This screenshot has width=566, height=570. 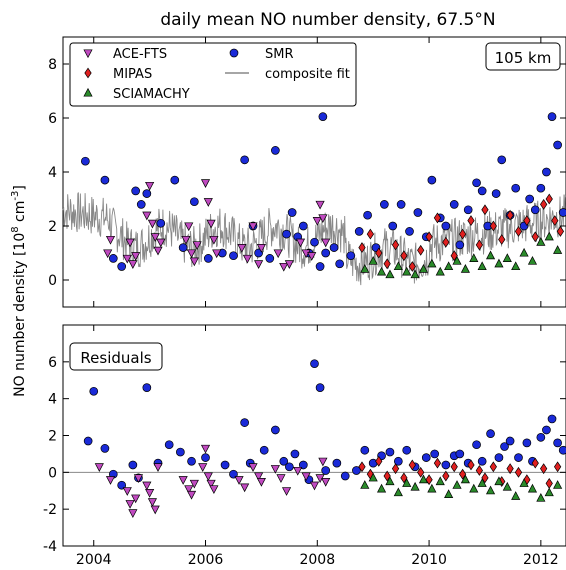 What do you see at coordinates (52, 119) in the screenshot?
I see `top-y-tick-label: 6` at bounding box center [52, 119].